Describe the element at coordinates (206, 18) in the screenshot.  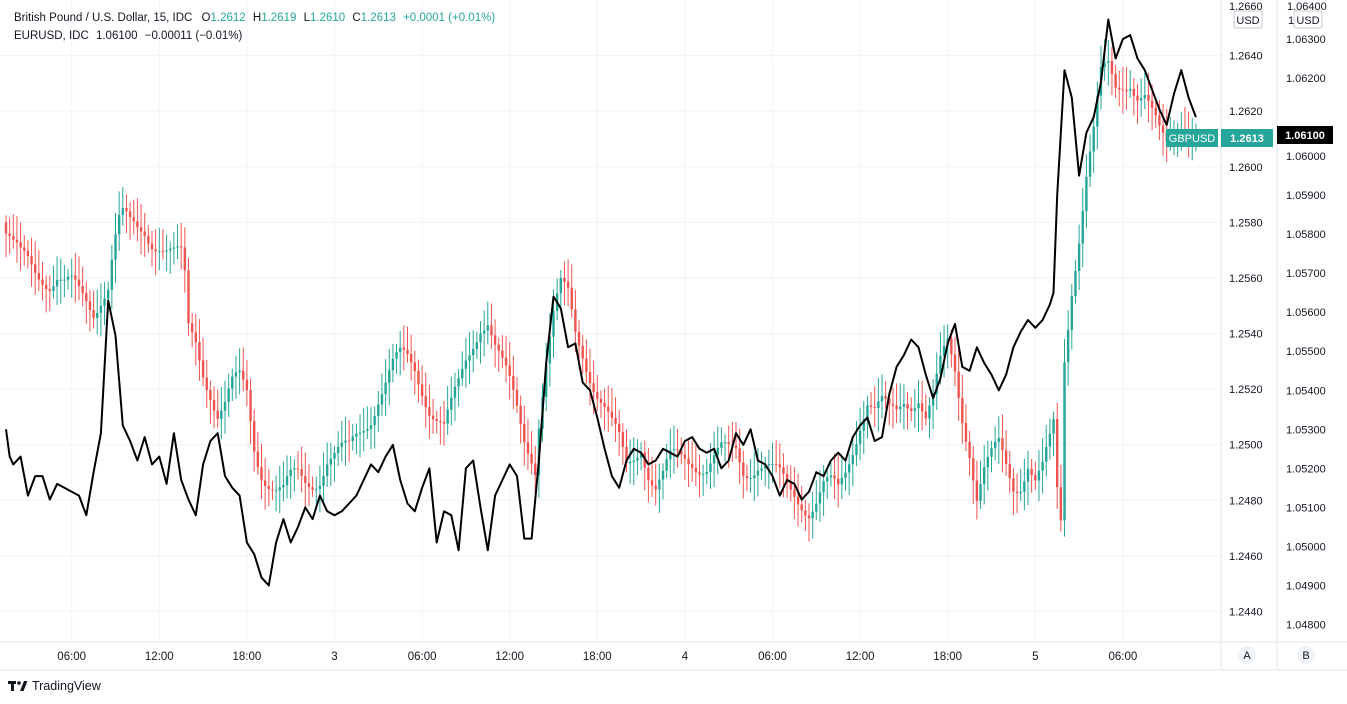
I see `legend-o-label: O` at that location.